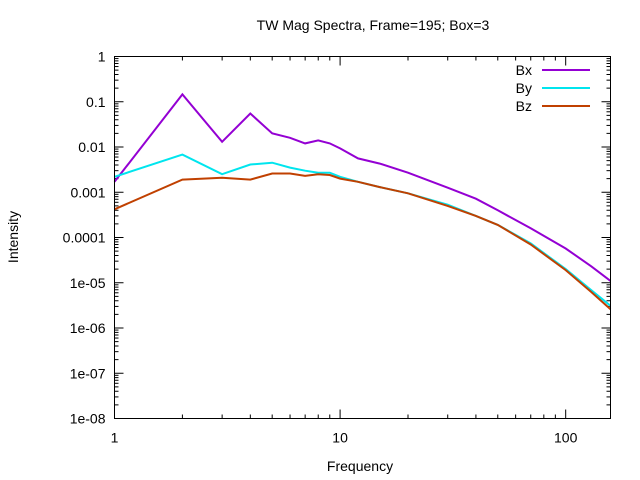 The width and height of the screenshot is (640, 480). What do you see at coordinates (524, 106) in the screenshot?
I see `legend-label-bz: Bz` at bounding box center [524, 106].